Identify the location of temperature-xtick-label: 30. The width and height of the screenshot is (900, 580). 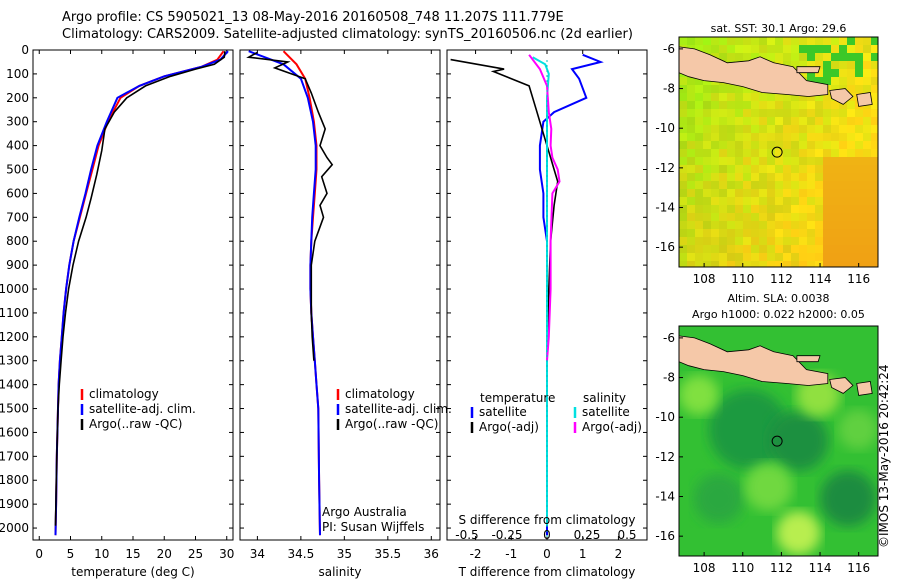
(226, 554).